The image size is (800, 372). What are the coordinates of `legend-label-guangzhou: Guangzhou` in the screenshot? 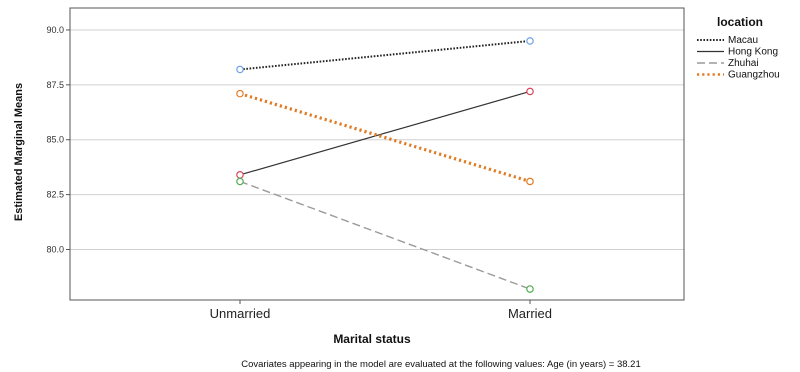 It's located at (754, 75).